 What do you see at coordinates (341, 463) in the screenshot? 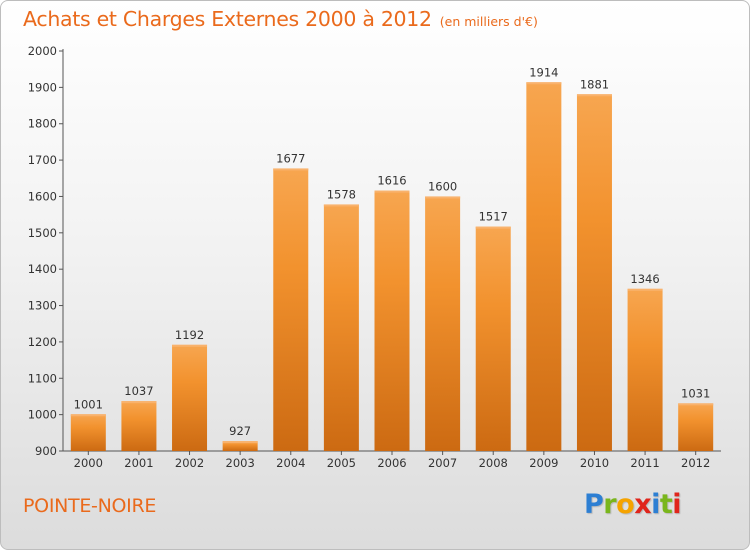
I see `x-tick-label: 2005` at bounding box center [341, 463].